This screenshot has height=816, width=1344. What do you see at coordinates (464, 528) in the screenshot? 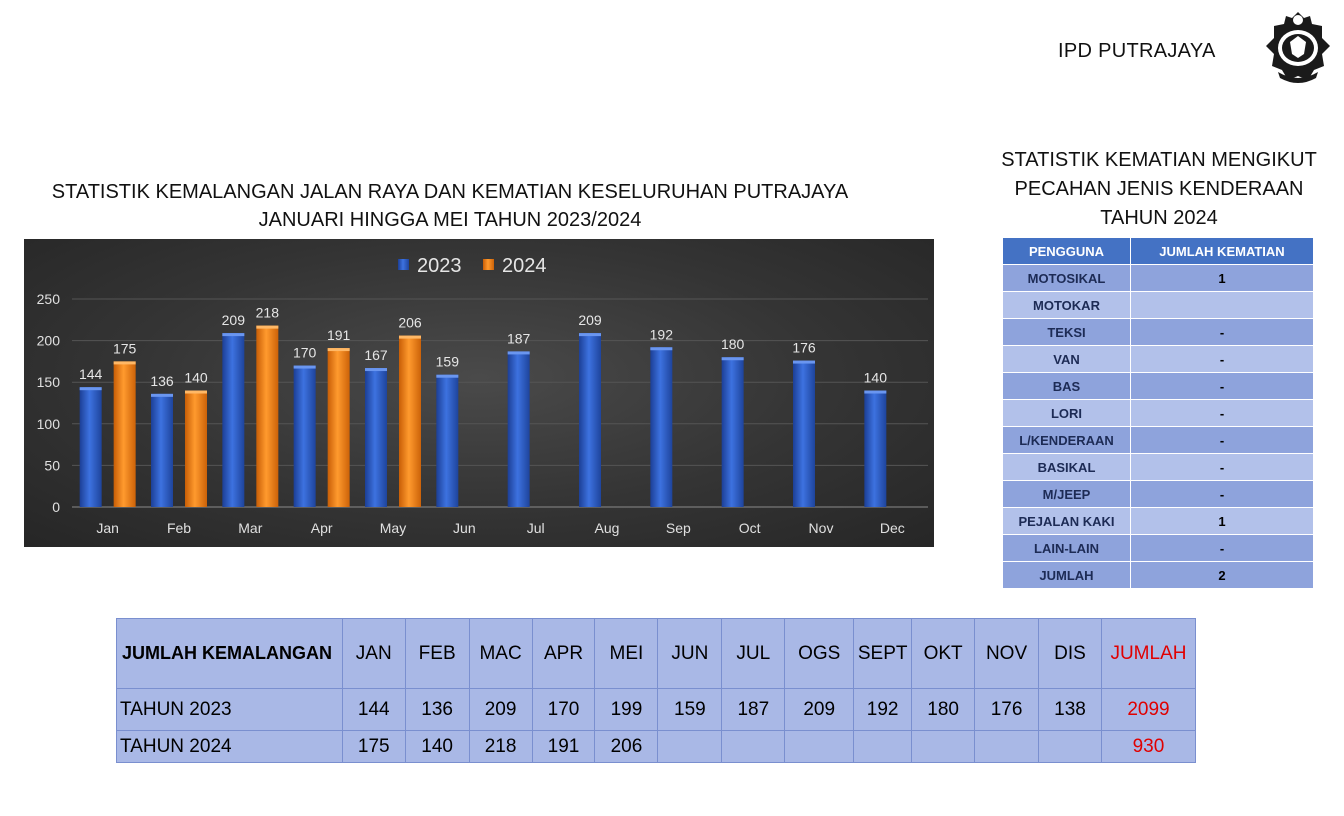
I see `x-tick-label: Jun` at bounding box center [464, 528].